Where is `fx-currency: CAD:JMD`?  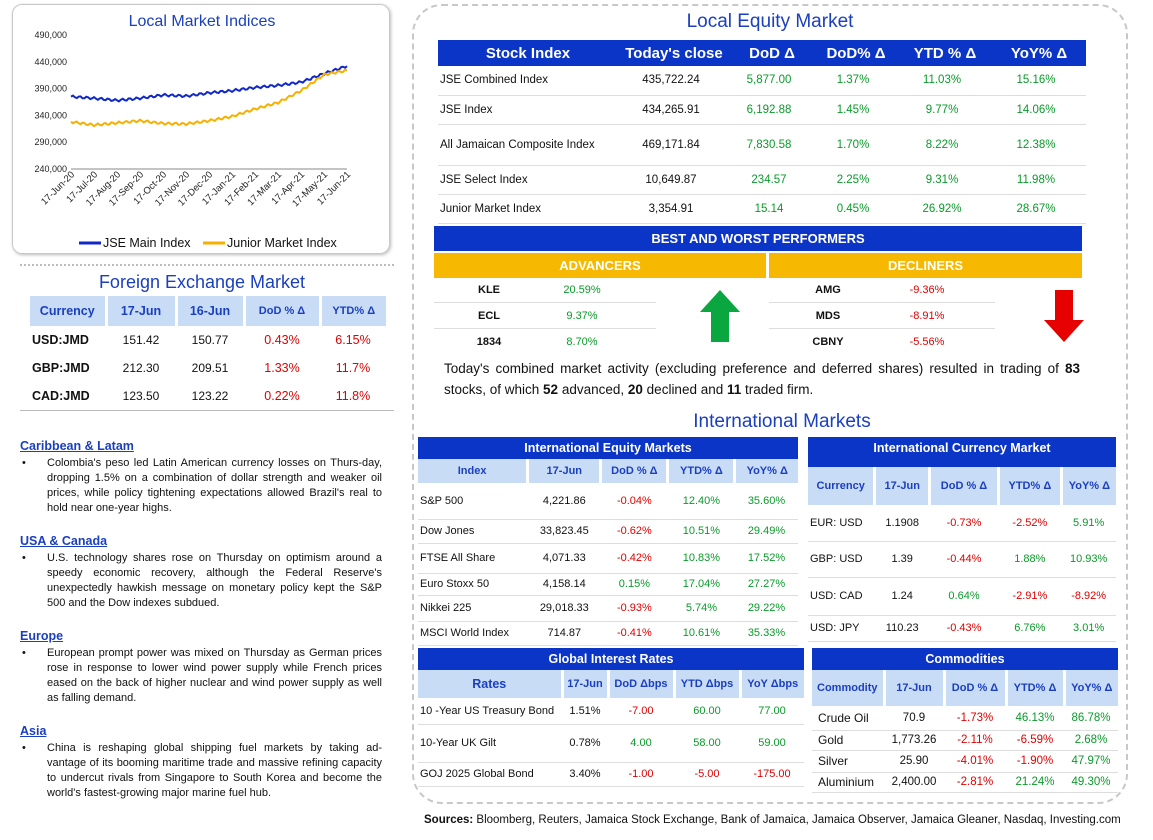
fx-currency: CAD:JMD is located at coordinates (61, 396).